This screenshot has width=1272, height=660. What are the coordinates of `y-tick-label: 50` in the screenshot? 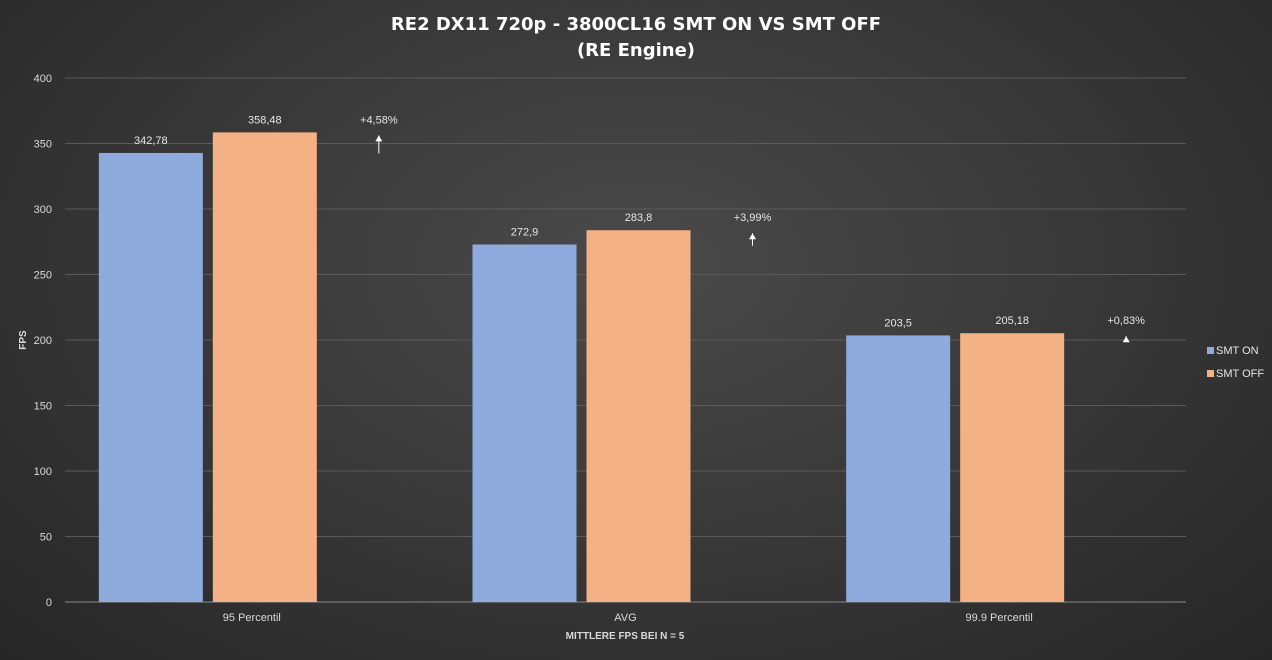 It's located at (46, 538).